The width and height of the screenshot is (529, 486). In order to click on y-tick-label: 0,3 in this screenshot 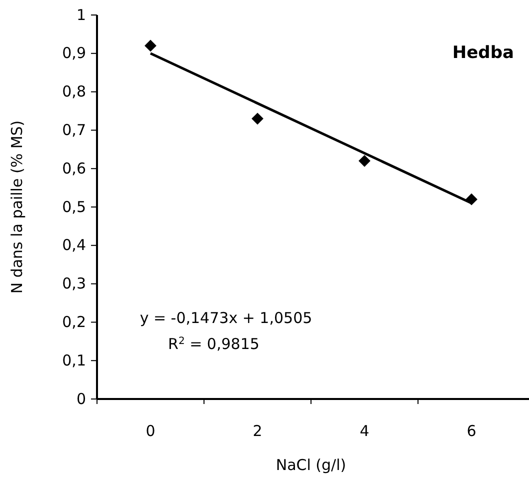, I will do `click(74, 283)`.